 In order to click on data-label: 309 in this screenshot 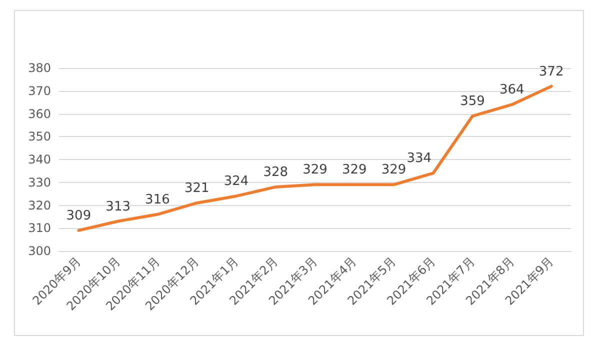, I will do `click(79, 216)`.